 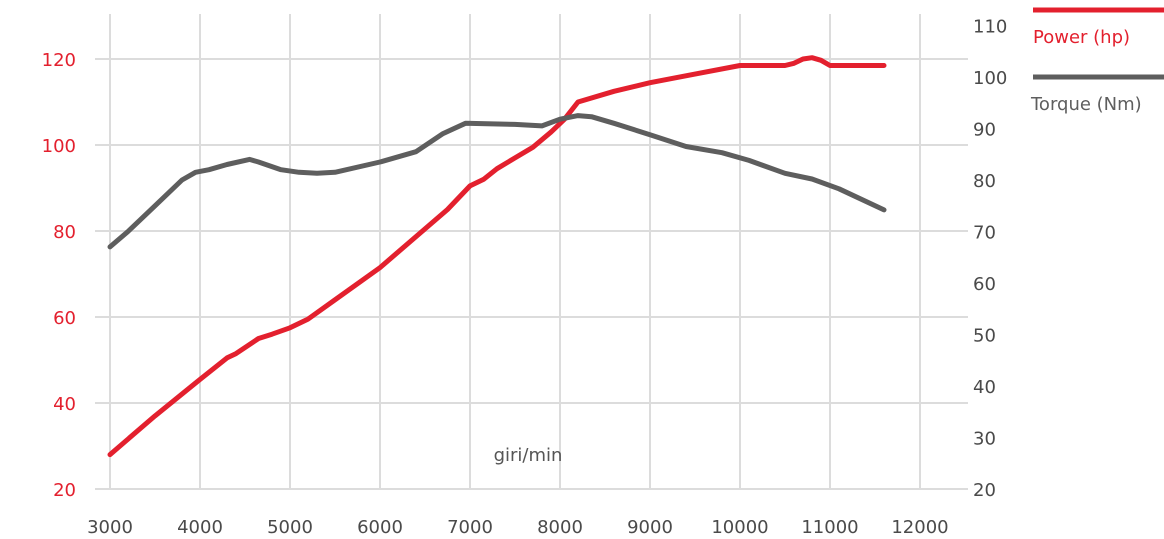 I want to click on y-right-tick-label: 20, so click(x=984, y=490).